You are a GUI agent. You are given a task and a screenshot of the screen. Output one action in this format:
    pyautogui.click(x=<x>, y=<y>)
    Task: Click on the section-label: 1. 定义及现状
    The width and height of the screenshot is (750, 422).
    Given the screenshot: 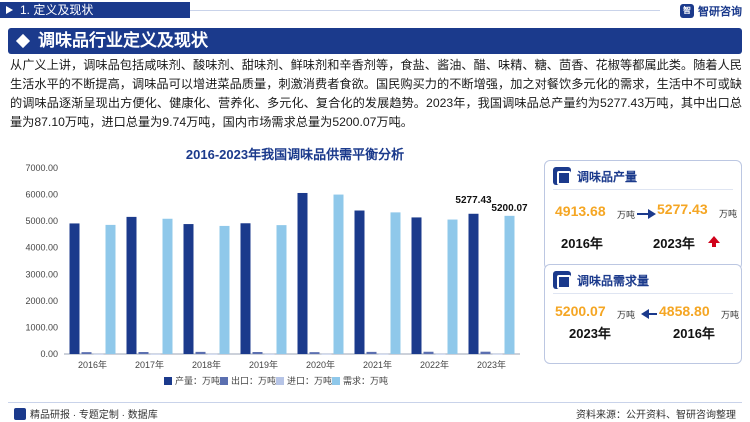 What is the action you would take?
    pyautogui.click(x=57, y=10)
    